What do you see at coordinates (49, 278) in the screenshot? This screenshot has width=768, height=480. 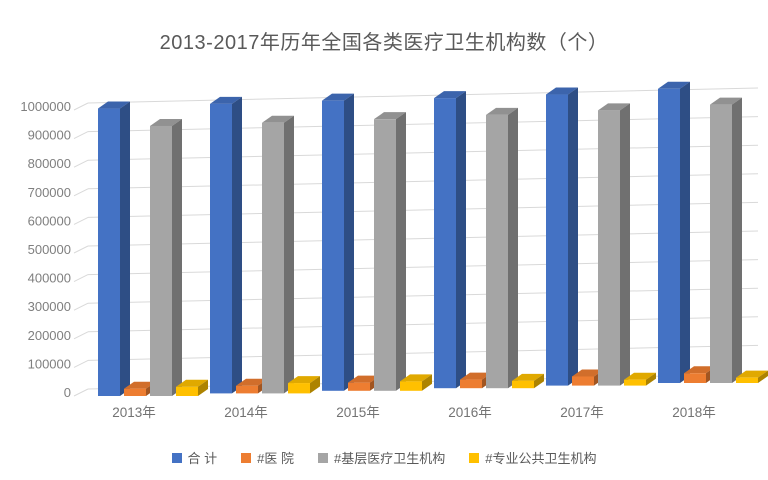 I see `y-axis-tick-label: 400000` at bounding box center [49, 278].